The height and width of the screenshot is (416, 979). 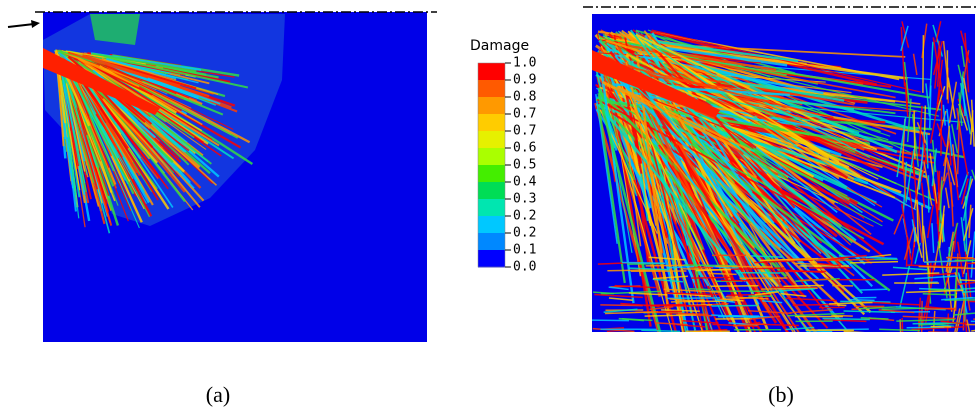 I want to click on caption: (b), so click(x=781, y=394).